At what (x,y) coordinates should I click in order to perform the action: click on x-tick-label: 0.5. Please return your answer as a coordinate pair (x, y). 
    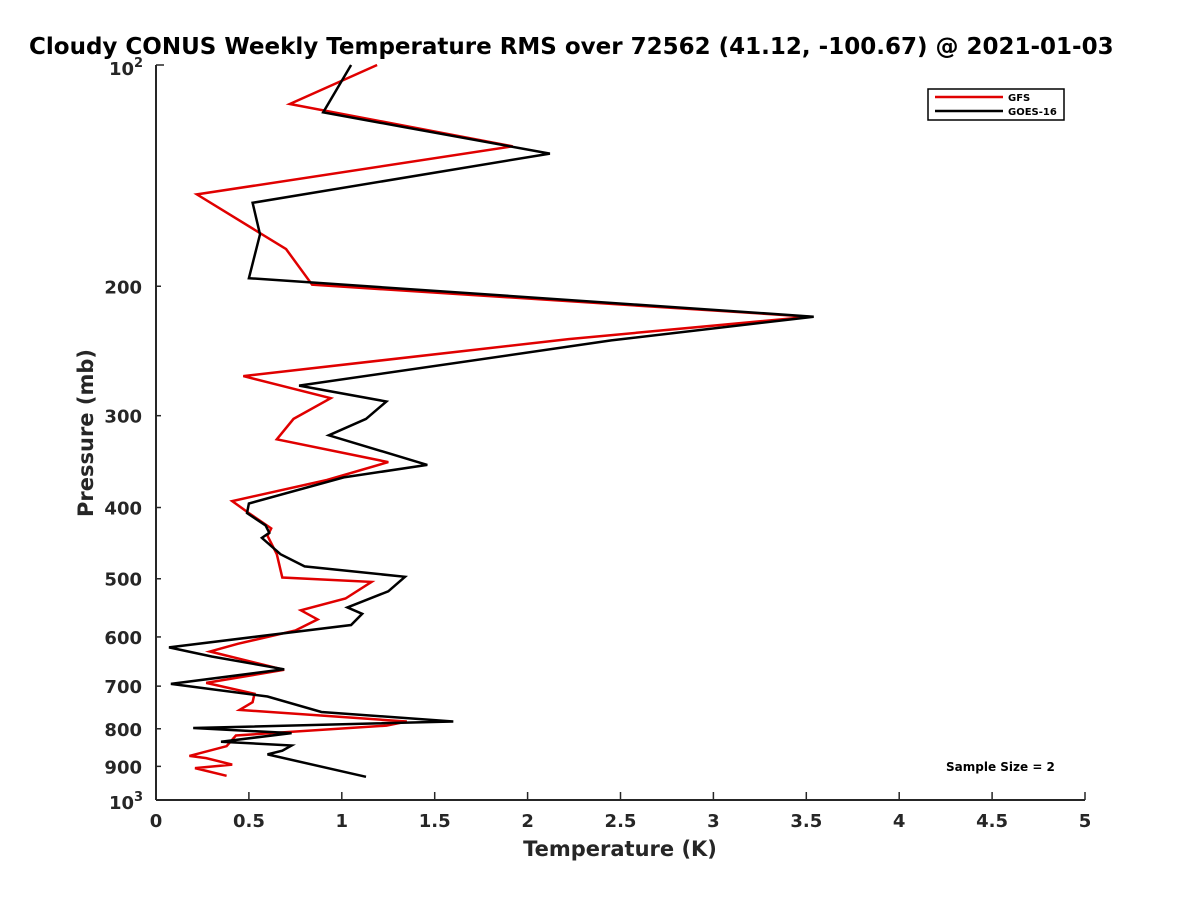
    Looking at the image, I should click on (249, 821).